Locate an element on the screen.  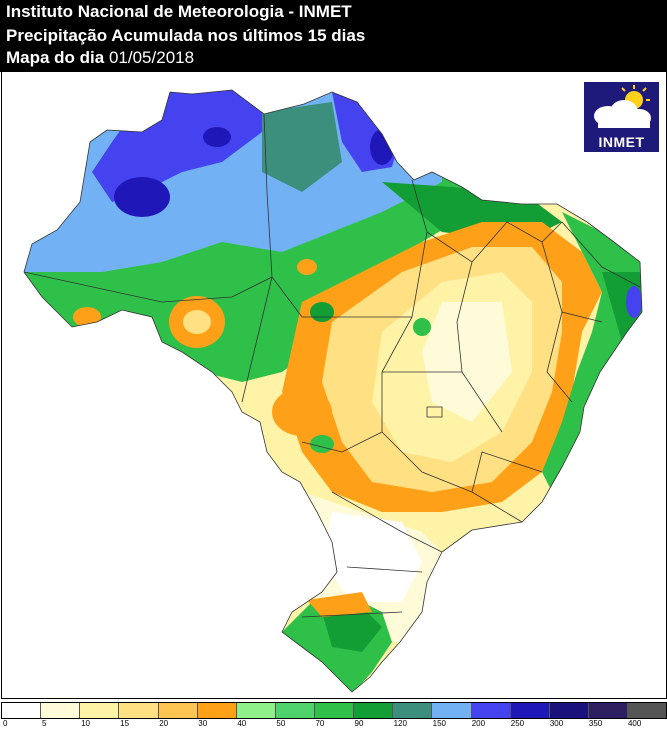
legend-swatches is located at coordinates (334, 710).